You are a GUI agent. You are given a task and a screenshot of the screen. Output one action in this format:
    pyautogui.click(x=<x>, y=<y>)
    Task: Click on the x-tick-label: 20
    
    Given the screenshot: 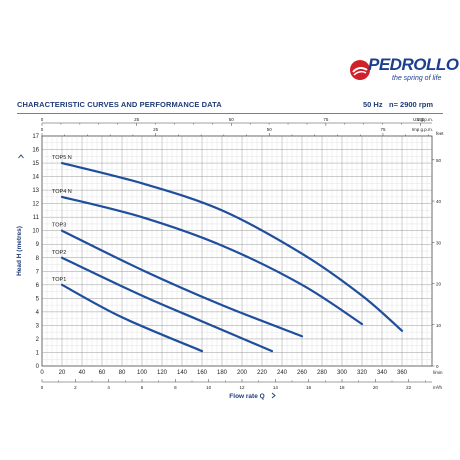 What is the action you would take?
    pyautogui.click(x=62, y=373)
    